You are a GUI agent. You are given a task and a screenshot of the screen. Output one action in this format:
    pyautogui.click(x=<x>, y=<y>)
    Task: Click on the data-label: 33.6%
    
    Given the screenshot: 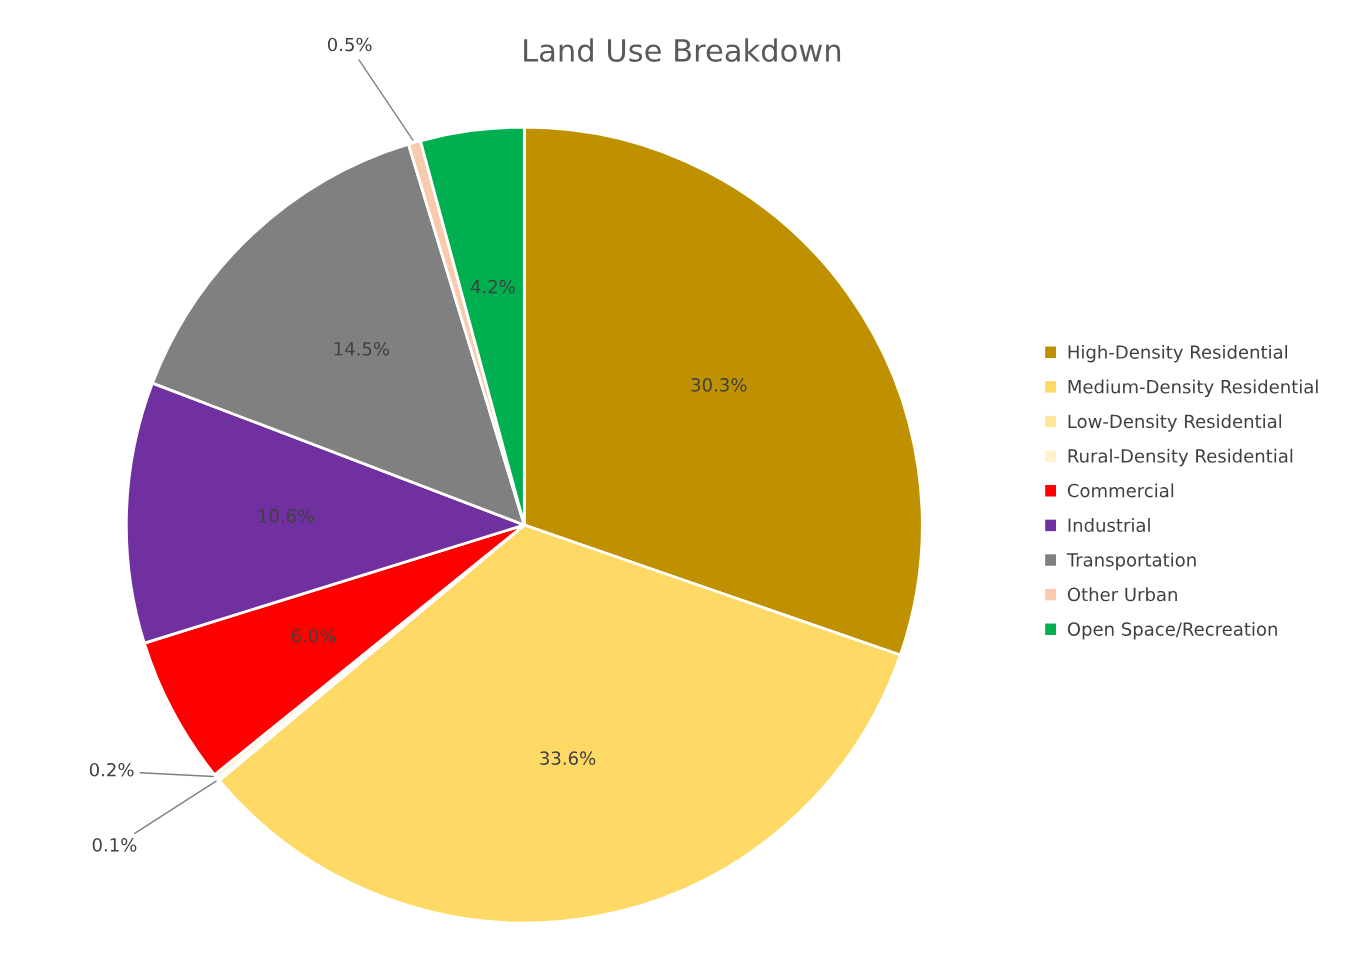 What is the action you would take?
    pyautogui.click(x=568, y=758)
    